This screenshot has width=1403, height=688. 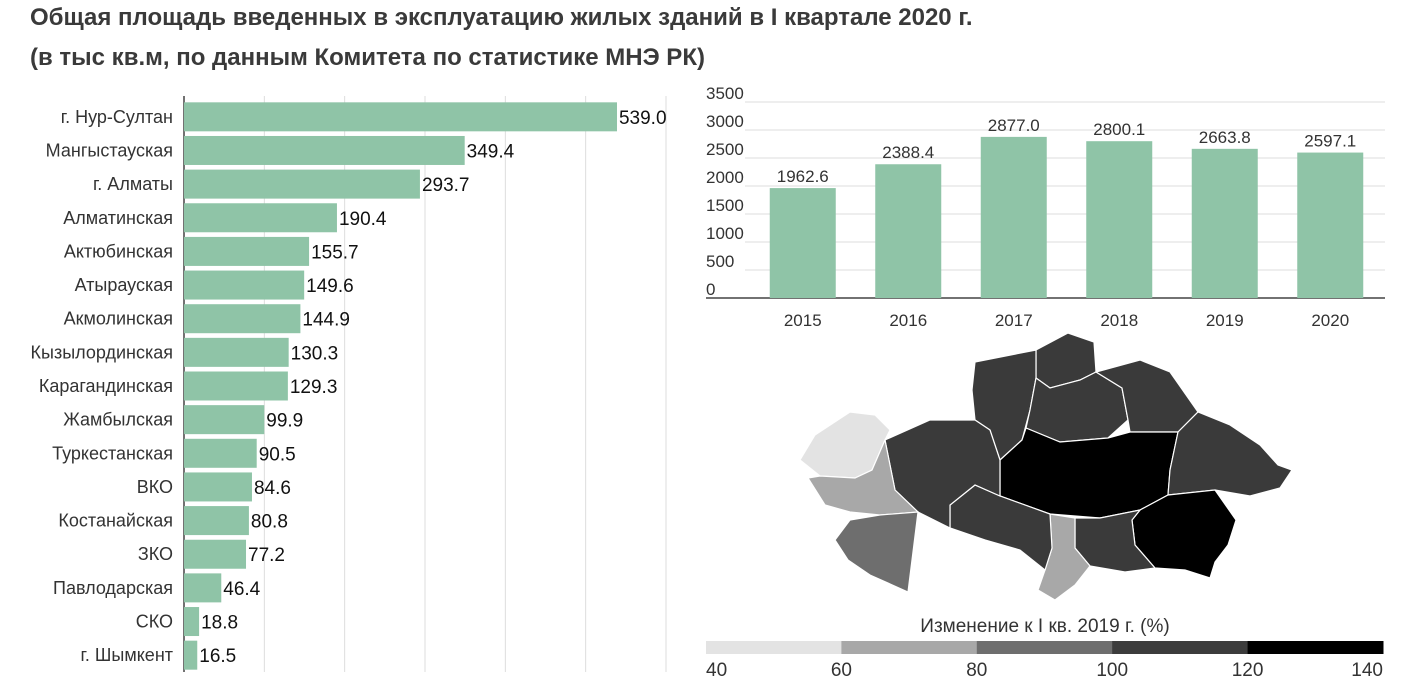 What do you see at coordinates (335, 252) in the screenshot?
I see `data-label: 155.7` at bounding box center [335, 252].